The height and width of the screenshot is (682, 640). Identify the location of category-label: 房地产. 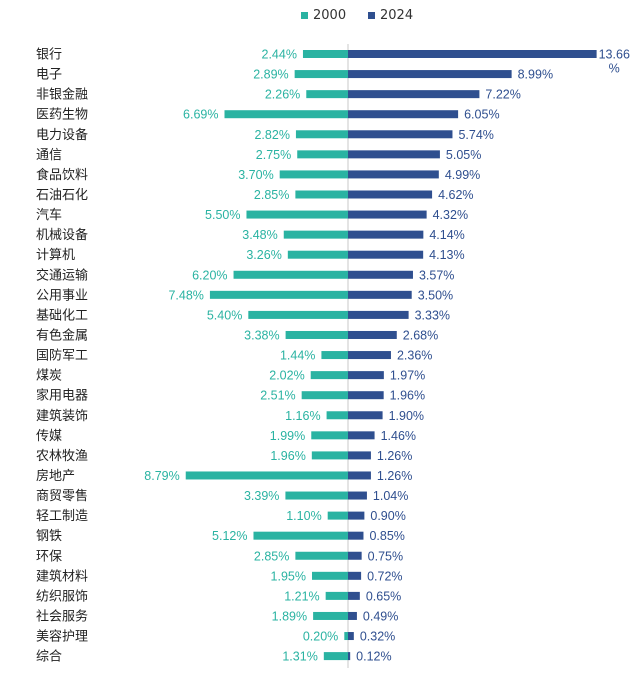
(55, 476).